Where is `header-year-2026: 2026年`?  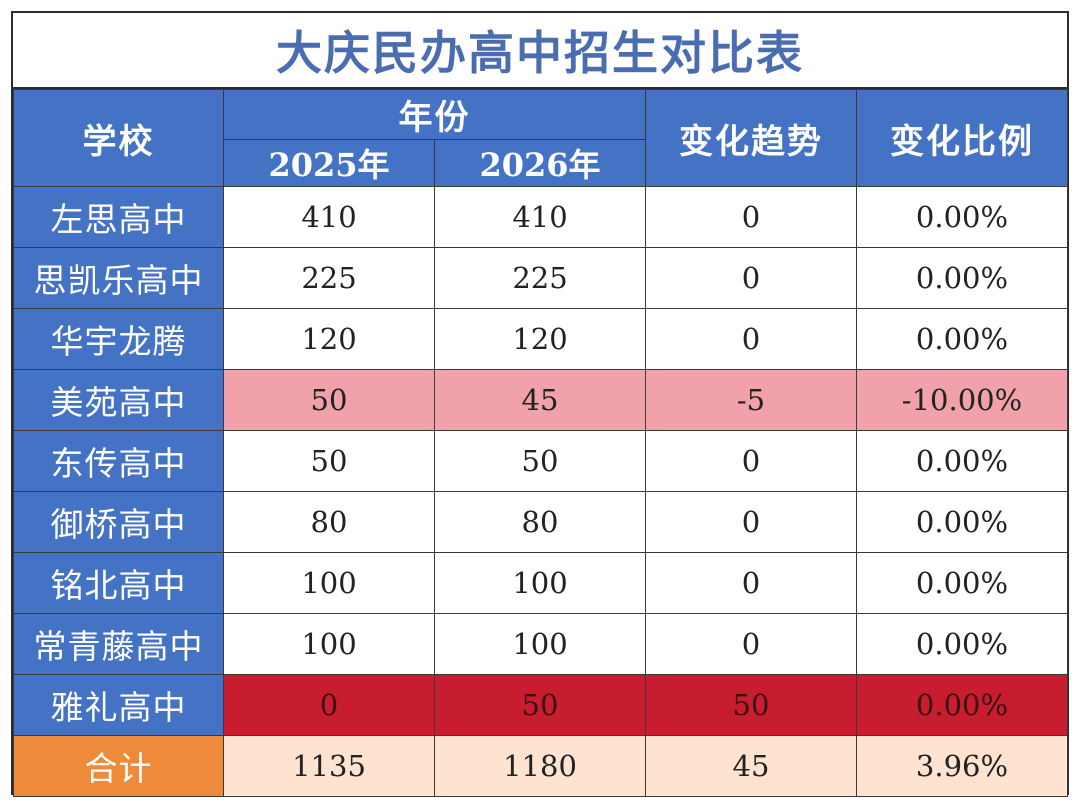
header-year-2026: 2026年 is located at coordinates (540, 163).